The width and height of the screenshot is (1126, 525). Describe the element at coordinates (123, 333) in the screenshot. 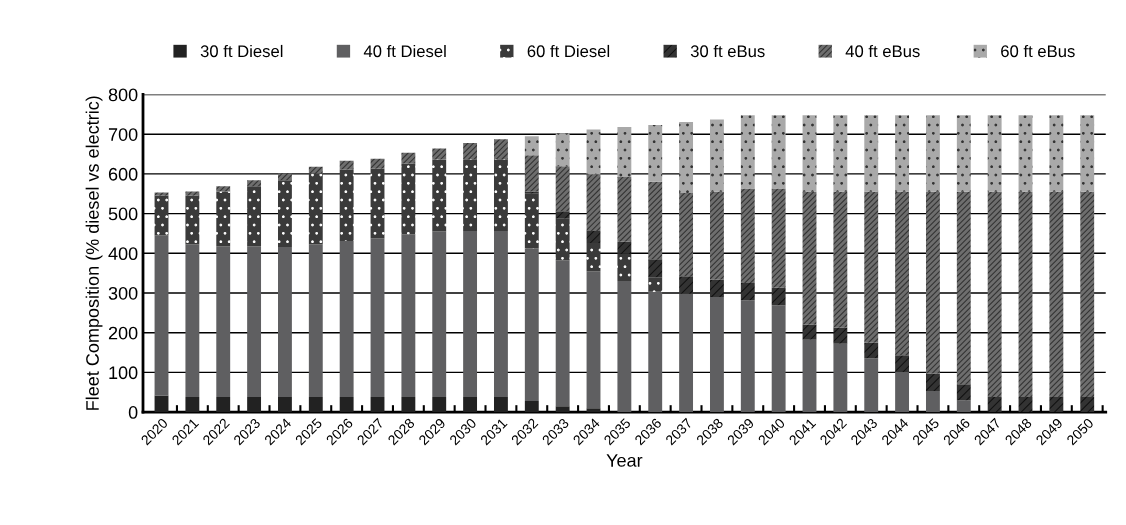

I see `y-tick-label: 200` at that location.